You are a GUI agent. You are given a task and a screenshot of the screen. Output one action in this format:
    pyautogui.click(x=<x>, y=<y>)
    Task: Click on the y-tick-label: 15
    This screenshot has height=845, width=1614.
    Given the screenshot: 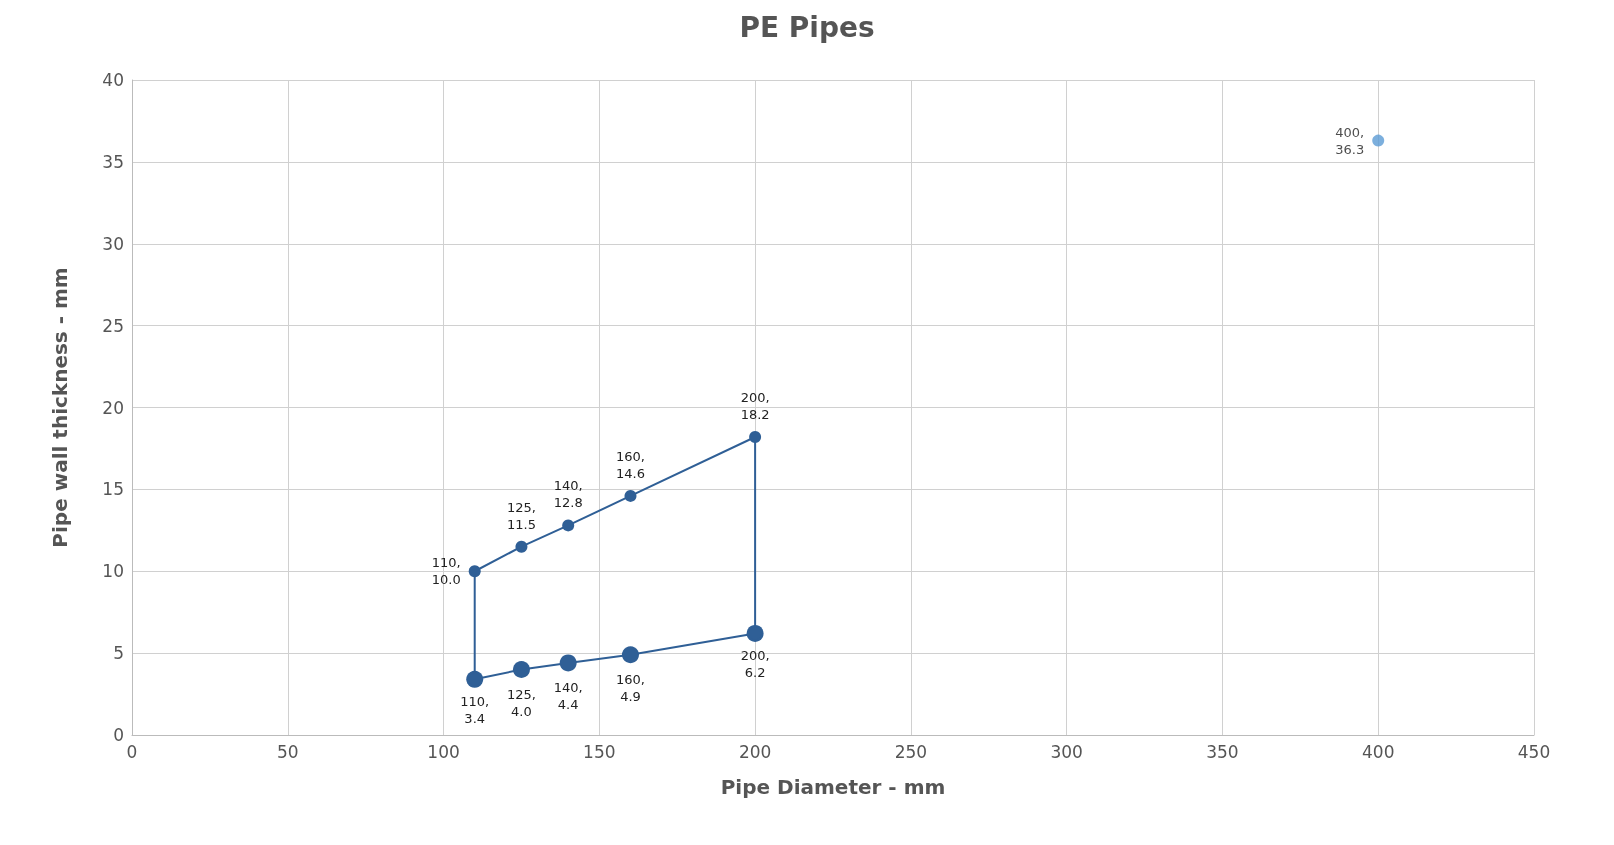 What is the action you would take?
    pyautogui.click(x=113, y=489)
    